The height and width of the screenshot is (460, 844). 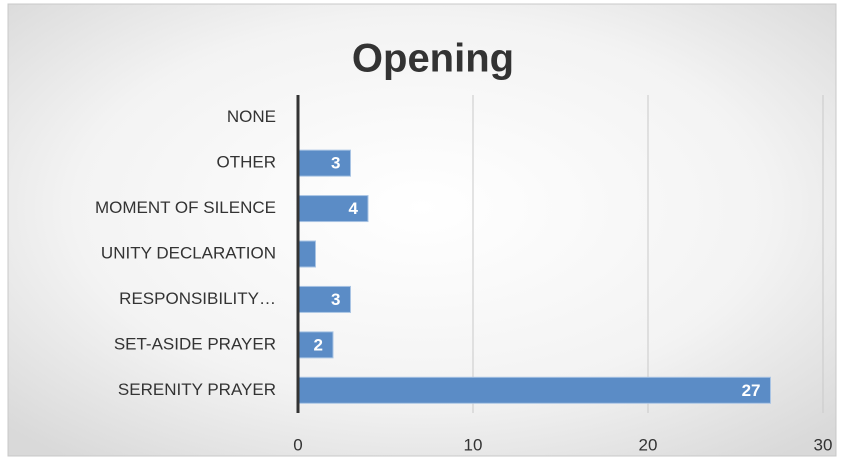 I want to click on data-label: 4, so click(x=354, y=208).